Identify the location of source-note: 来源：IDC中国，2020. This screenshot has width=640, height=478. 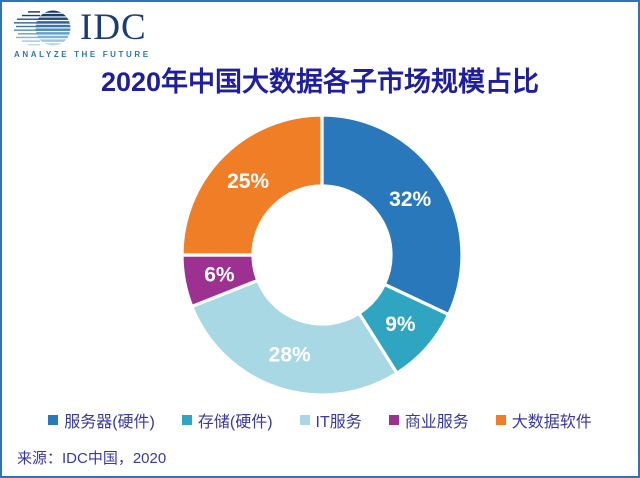
(92, 458).